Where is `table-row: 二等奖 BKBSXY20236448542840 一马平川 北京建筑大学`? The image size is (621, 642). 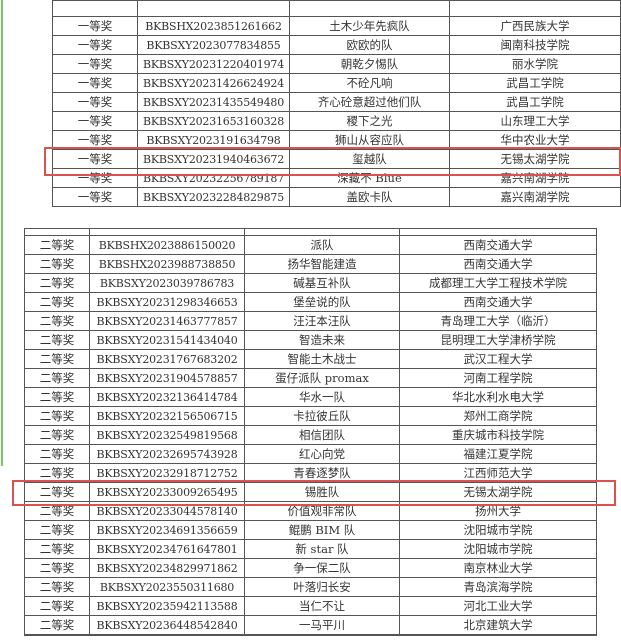
table-row: 二等奖 BKBSXY20236448542840 一马平川 北京建筑大学 is located at coordinates (310, 625).